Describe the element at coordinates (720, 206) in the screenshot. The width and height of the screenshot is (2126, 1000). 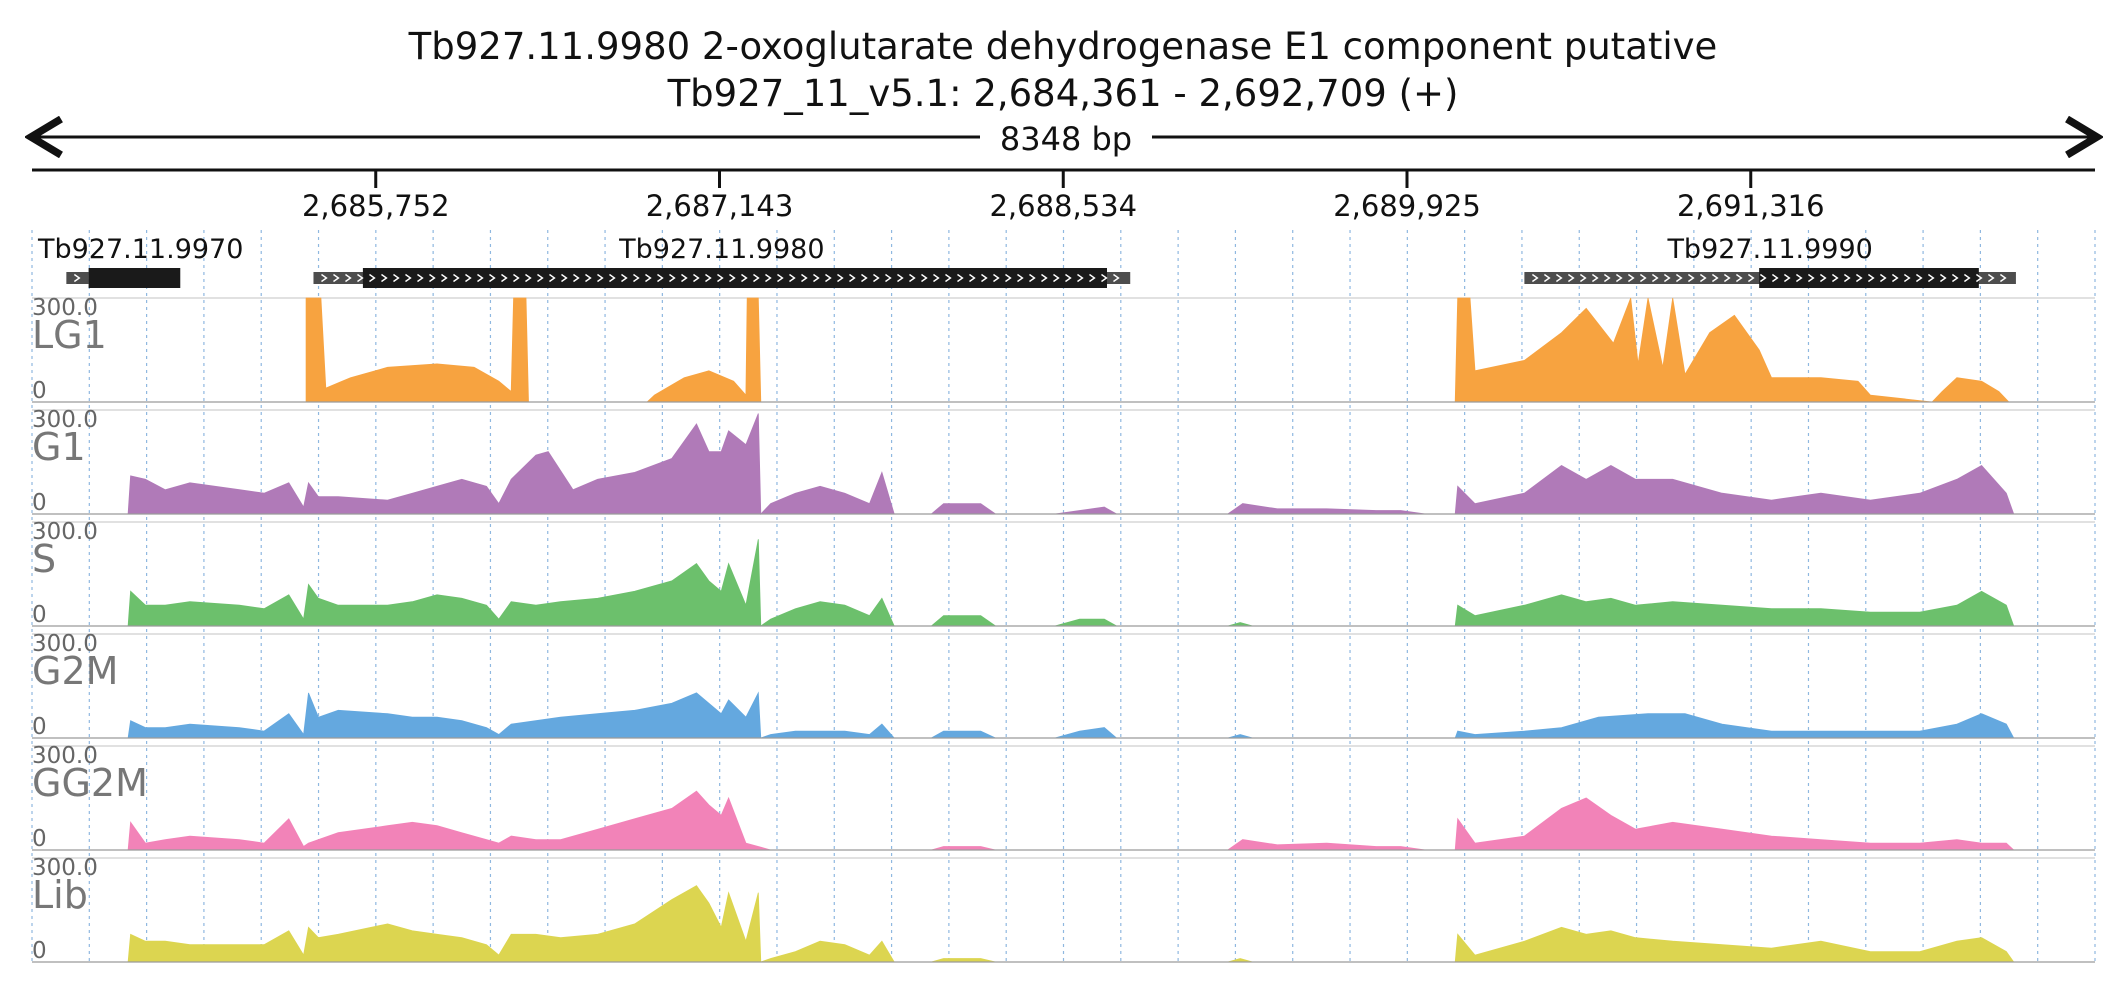
I see `tick-label: 2,687,143` at that location.